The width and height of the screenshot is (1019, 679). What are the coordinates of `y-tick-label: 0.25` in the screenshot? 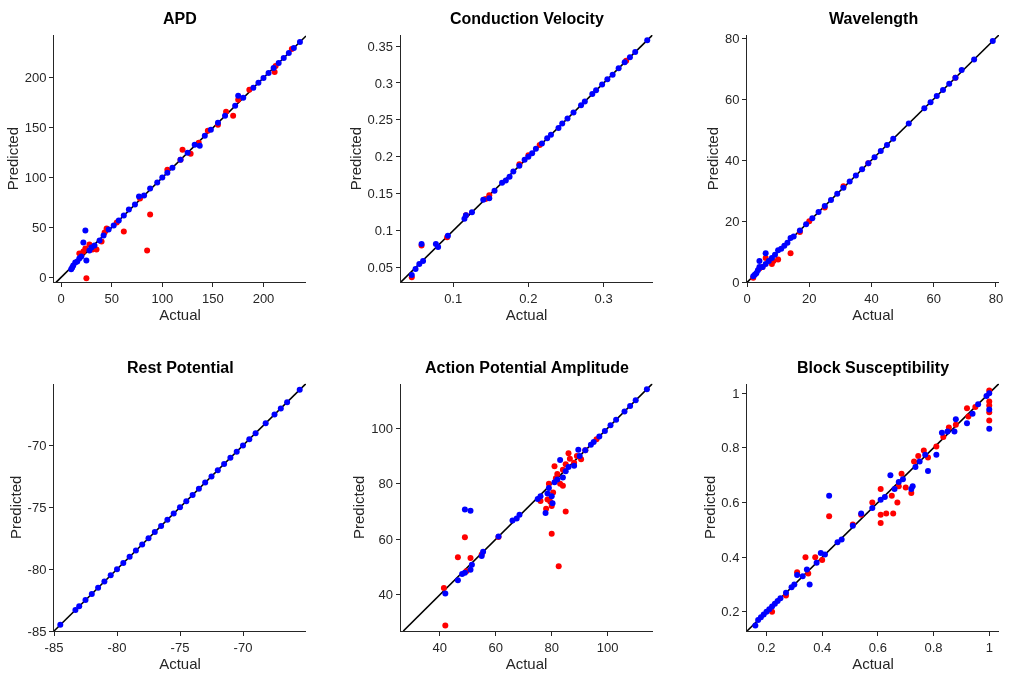 It's located at (380, 120).